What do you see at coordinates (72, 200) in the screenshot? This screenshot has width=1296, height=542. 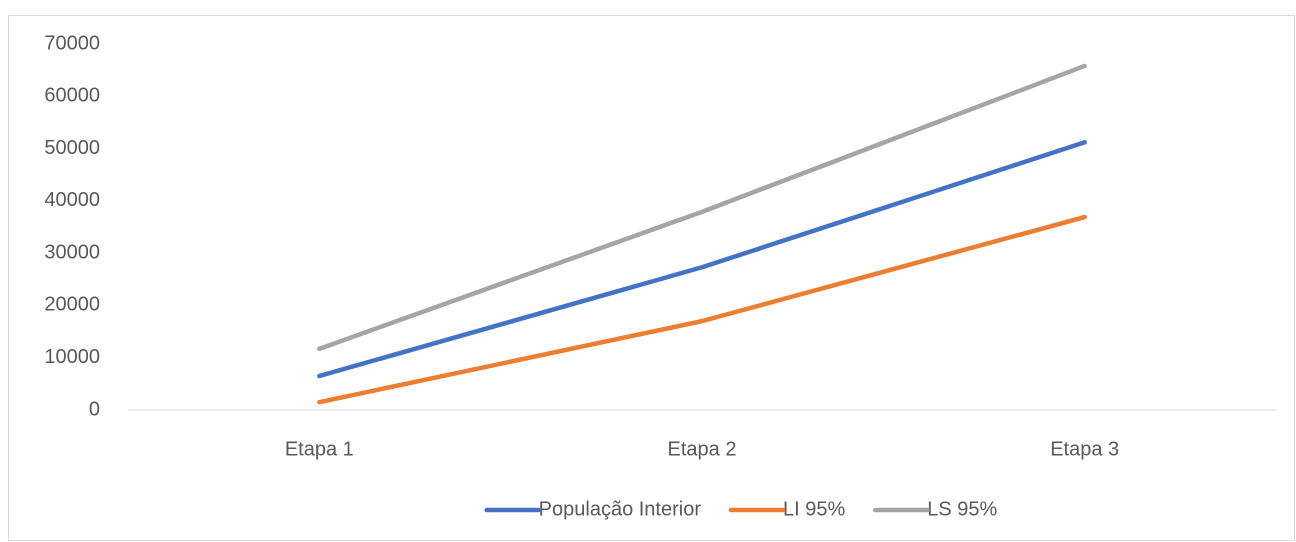 I see `y-tick-label: 40000` at bounding box center [72, 200].